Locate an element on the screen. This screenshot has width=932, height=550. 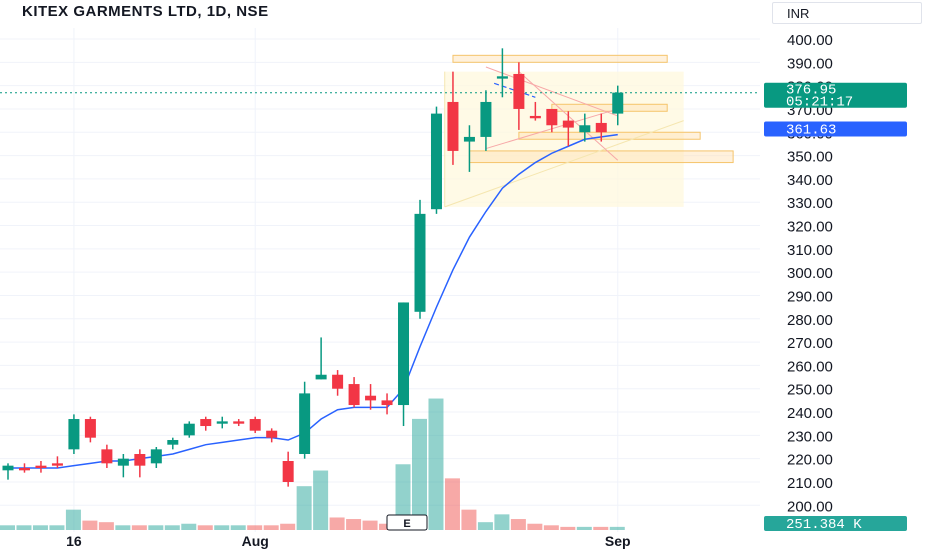
y-tick-label: 400.00 is located at coordinates (810, 40).